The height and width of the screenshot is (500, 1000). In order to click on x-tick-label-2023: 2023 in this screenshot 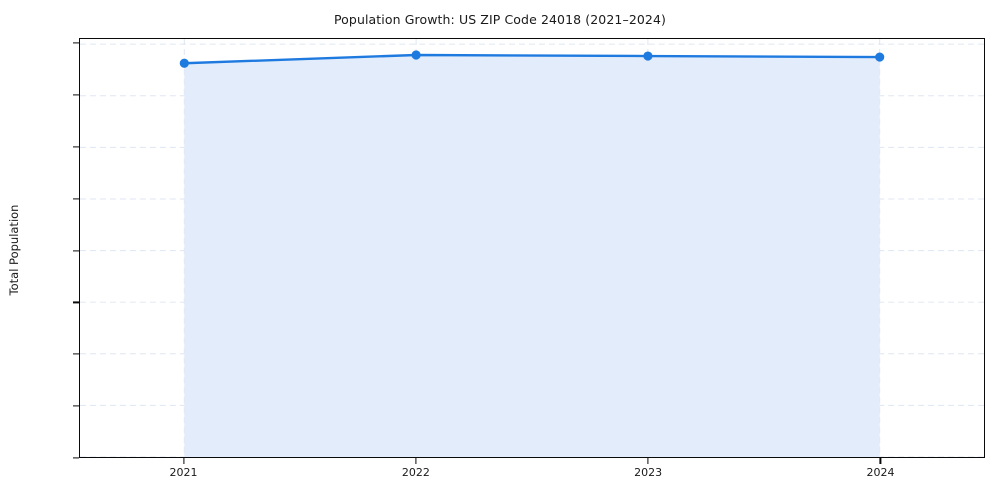, I will do `click(648, 472)`.